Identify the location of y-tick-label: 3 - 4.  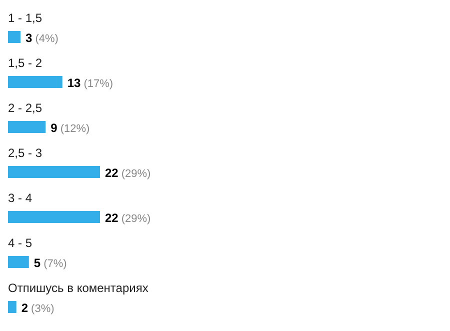
(20, 198).